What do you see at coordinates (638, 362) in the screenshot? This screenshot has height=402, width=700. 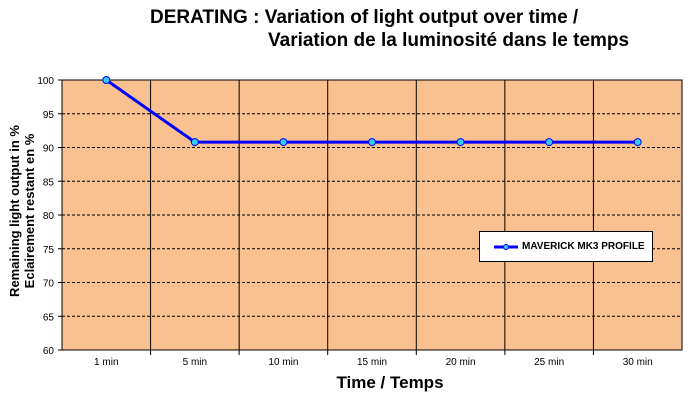 I see `x-tick-label: 30 min` at bounding box center [638, 362].